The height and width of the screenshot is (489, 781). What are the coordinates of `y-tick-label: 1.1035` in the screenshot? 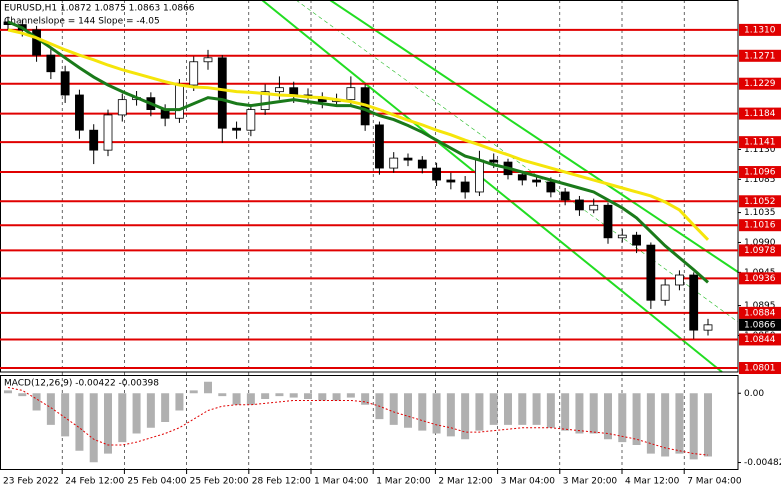 It's located at (760, 213).